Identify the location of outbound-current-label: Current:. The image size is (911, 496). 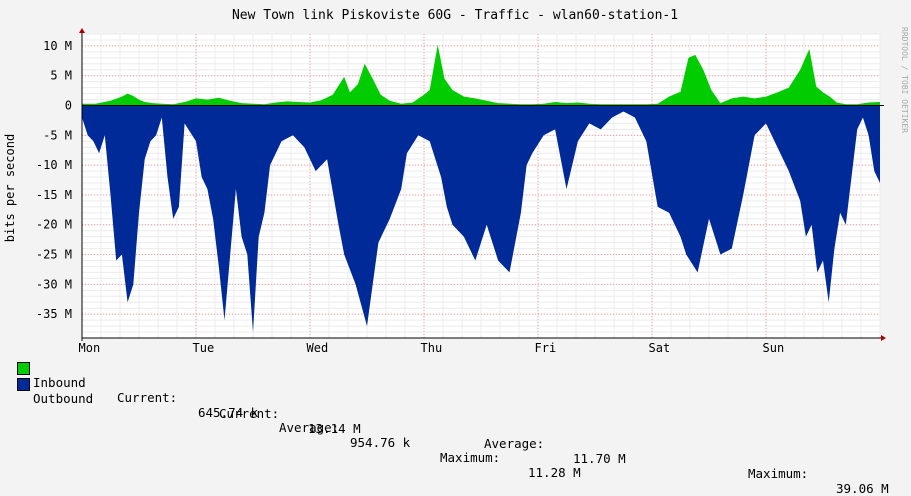
(249, 413).